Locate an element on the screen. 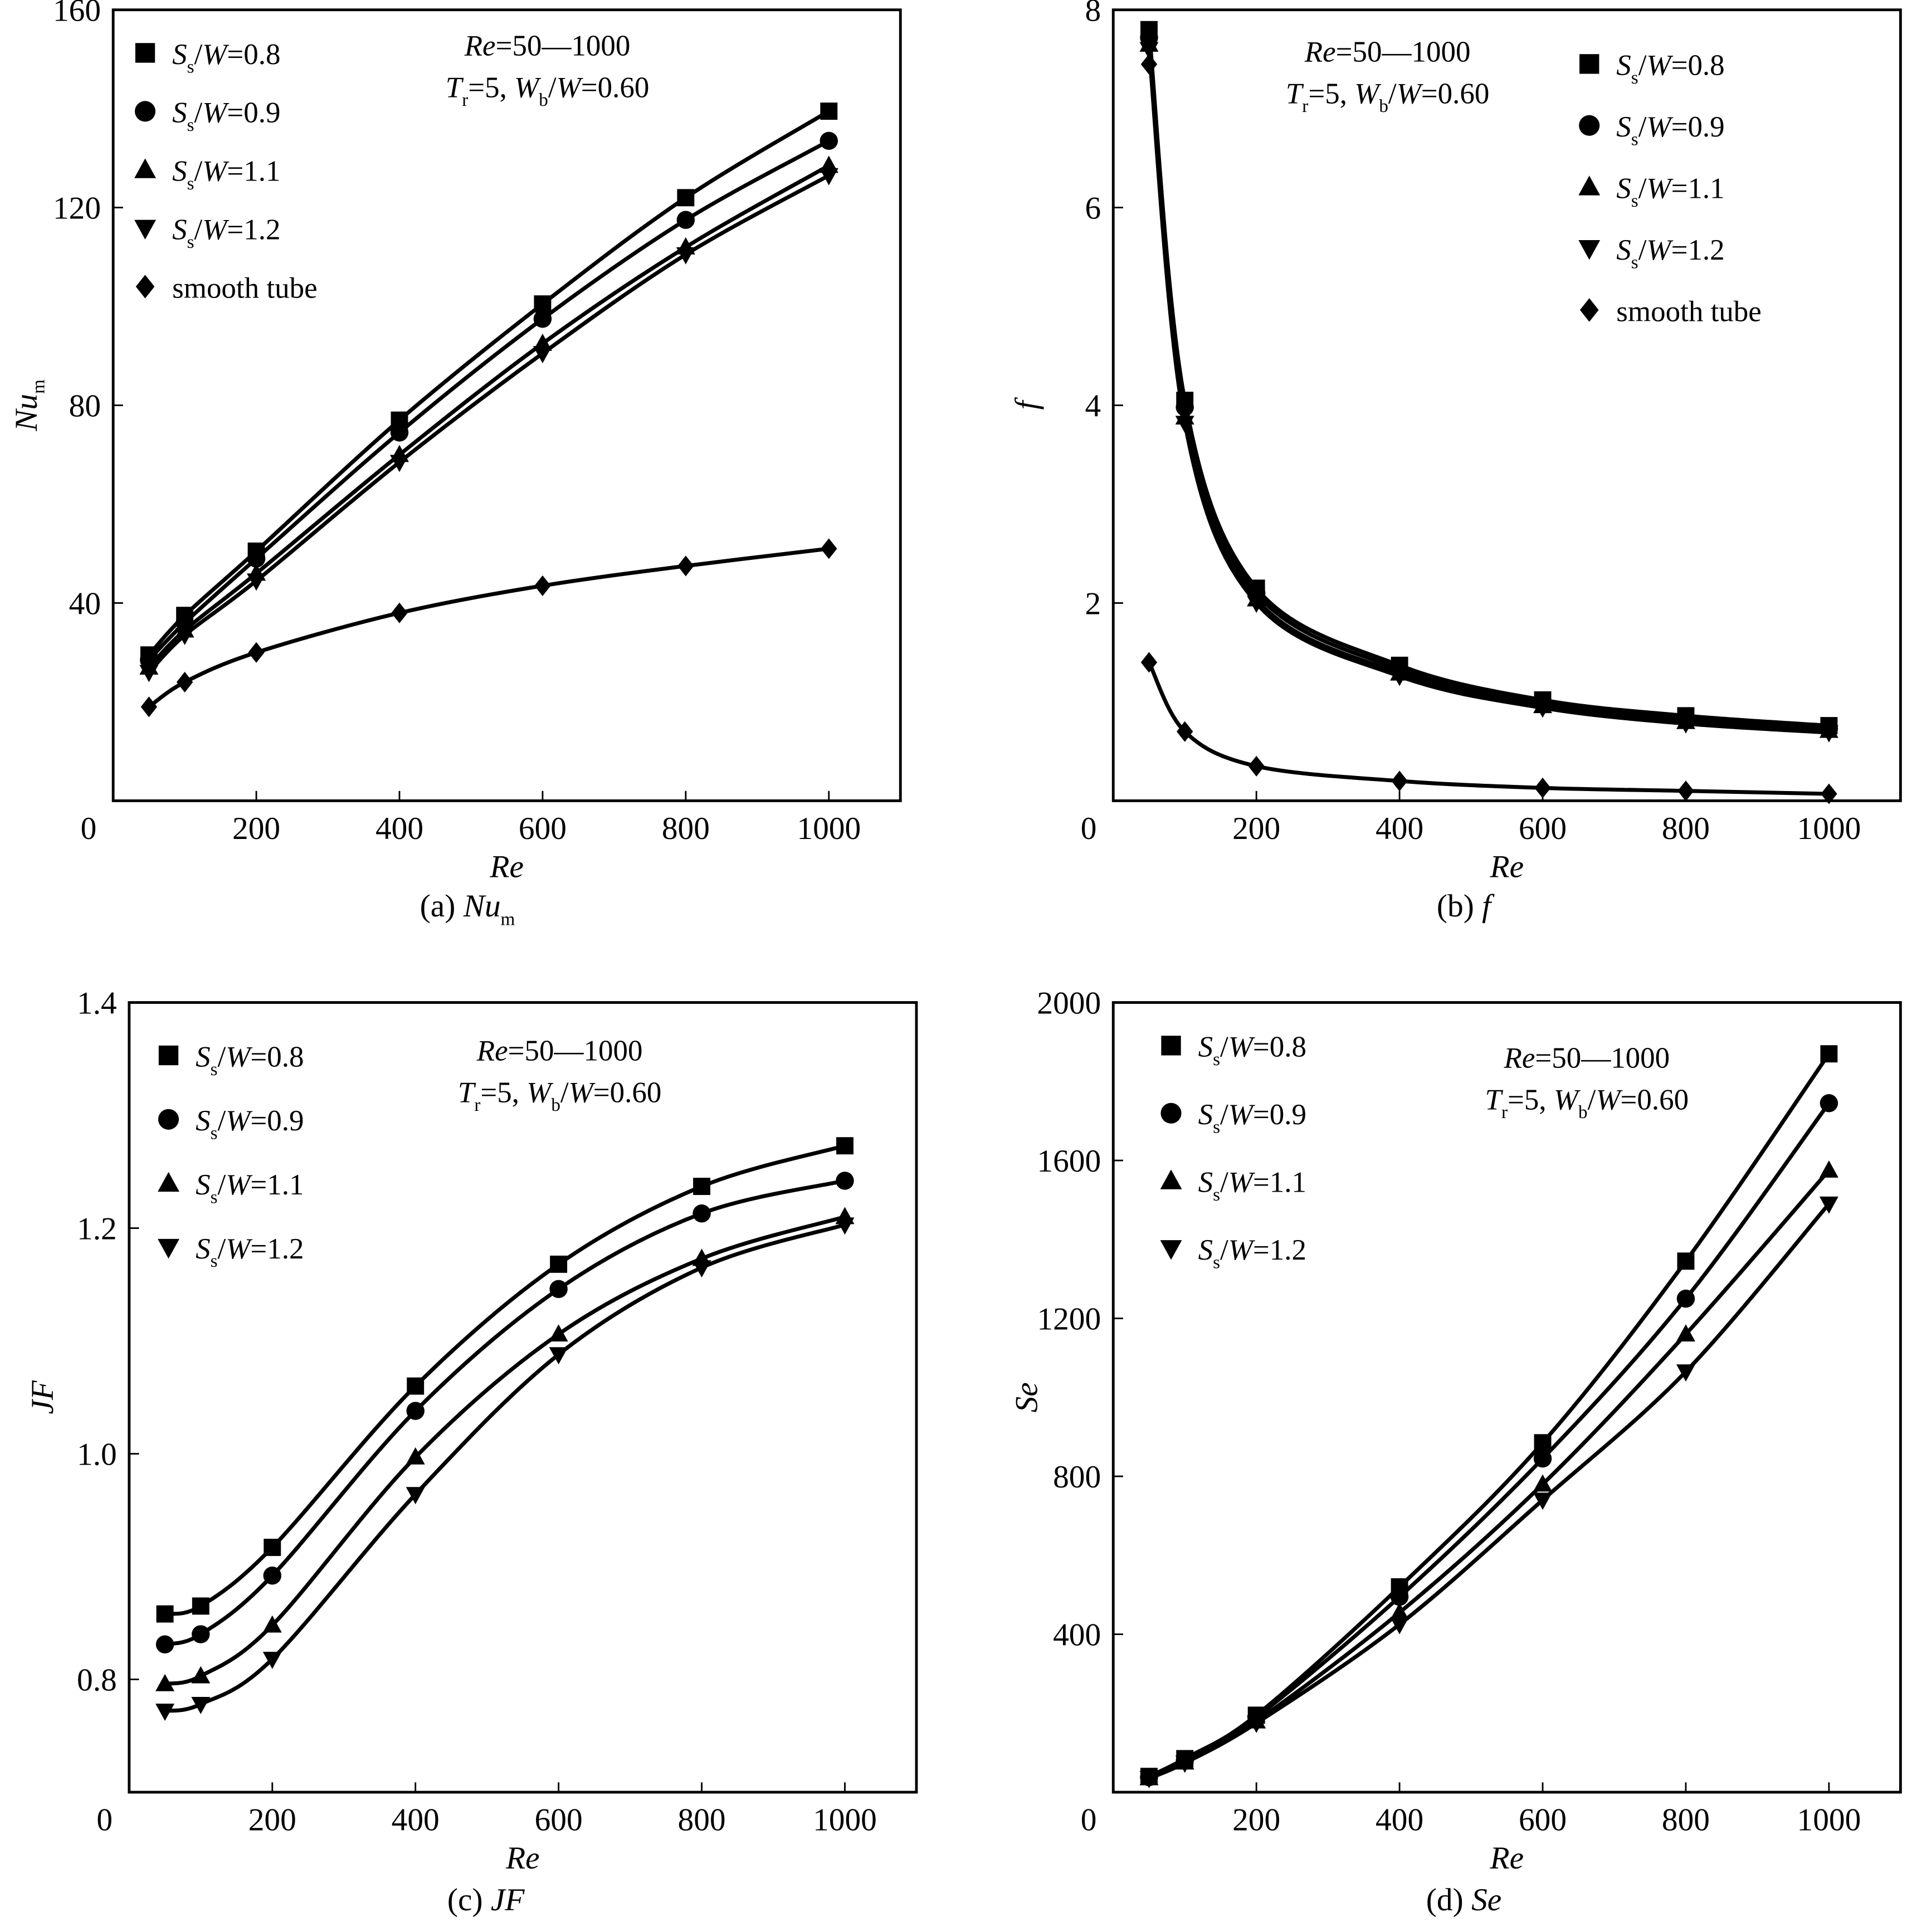 The width and height of the screenshot is (1907, 1932). x-tick-label: 400 is located at coordinates (1399, 828).